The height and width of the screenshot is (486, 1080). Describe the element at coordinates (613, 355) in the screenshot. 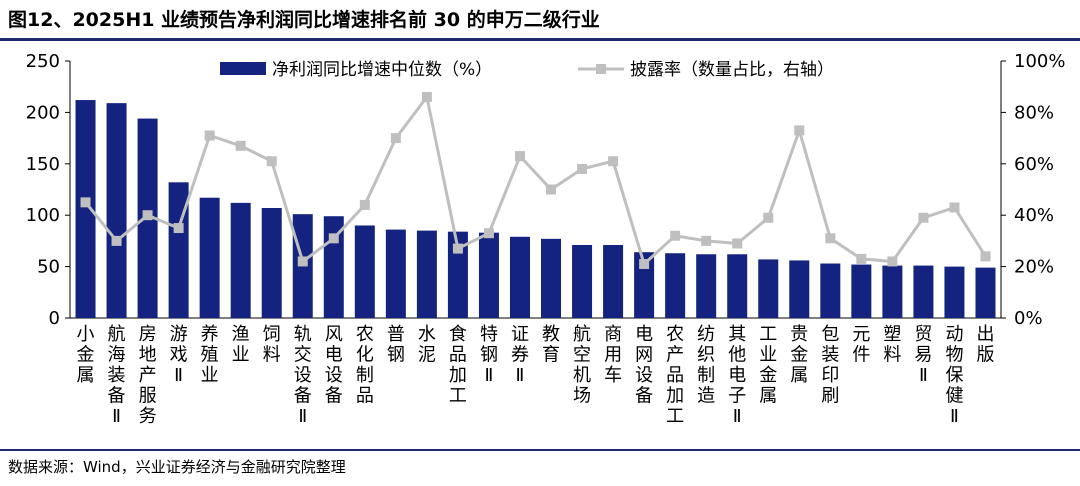

I see `x-tick-label: 商用车` at that location.